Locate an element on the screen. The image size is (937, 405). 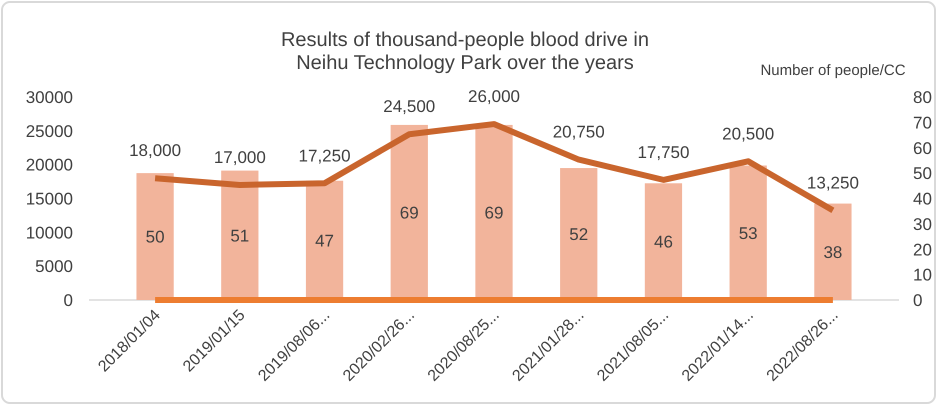
y-tick-label: 30000 is located at coordinates (49, 97).